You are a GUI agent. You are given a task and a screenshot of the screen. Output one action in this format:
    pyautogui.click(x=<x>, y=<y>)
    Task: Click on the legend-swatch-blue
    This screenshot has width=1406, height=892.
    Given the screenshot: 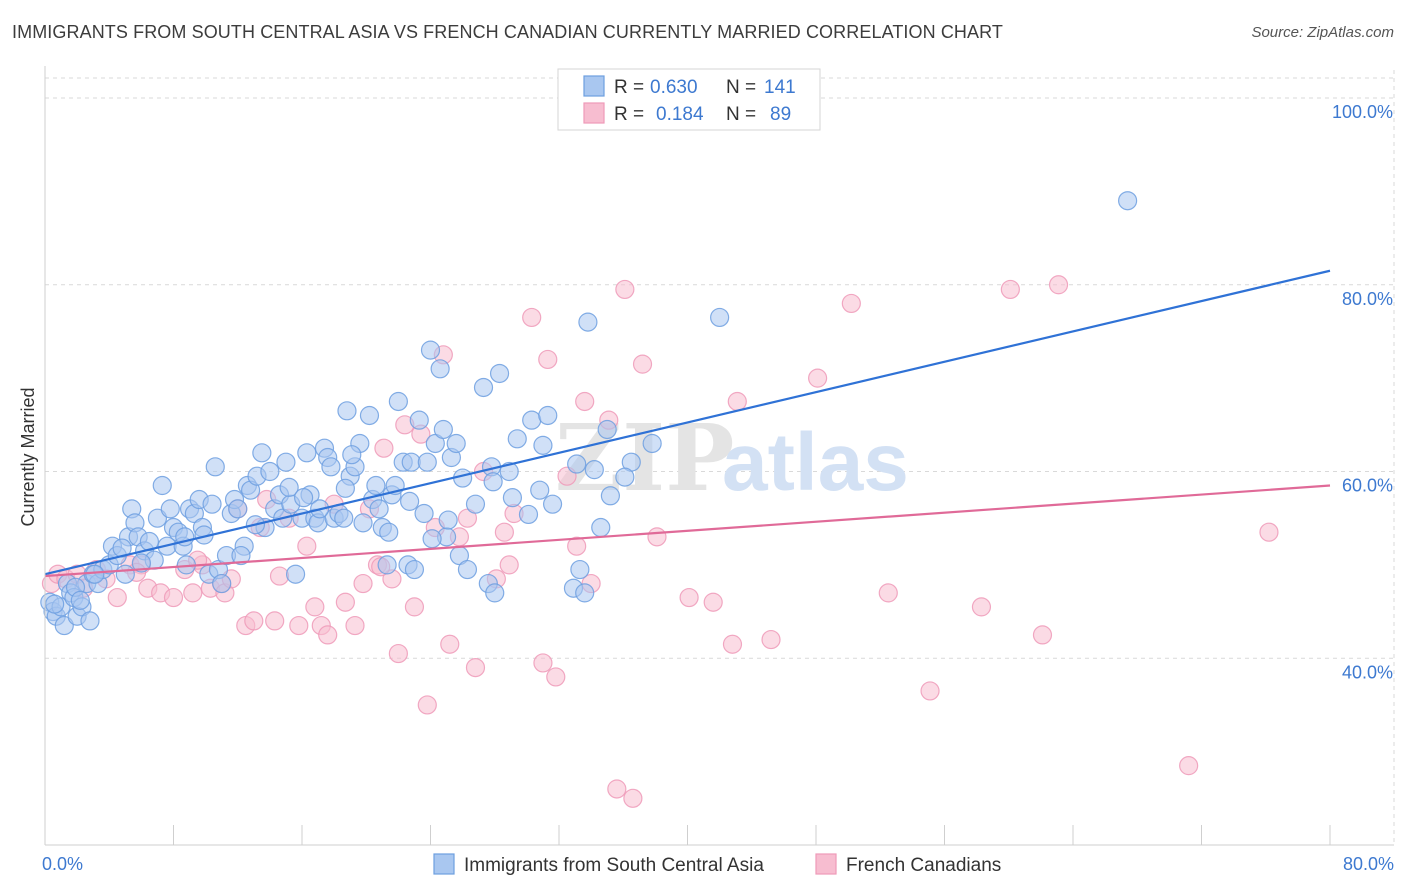 What is the action you would take?
    pyautogui.click(x=594, y=86)
    